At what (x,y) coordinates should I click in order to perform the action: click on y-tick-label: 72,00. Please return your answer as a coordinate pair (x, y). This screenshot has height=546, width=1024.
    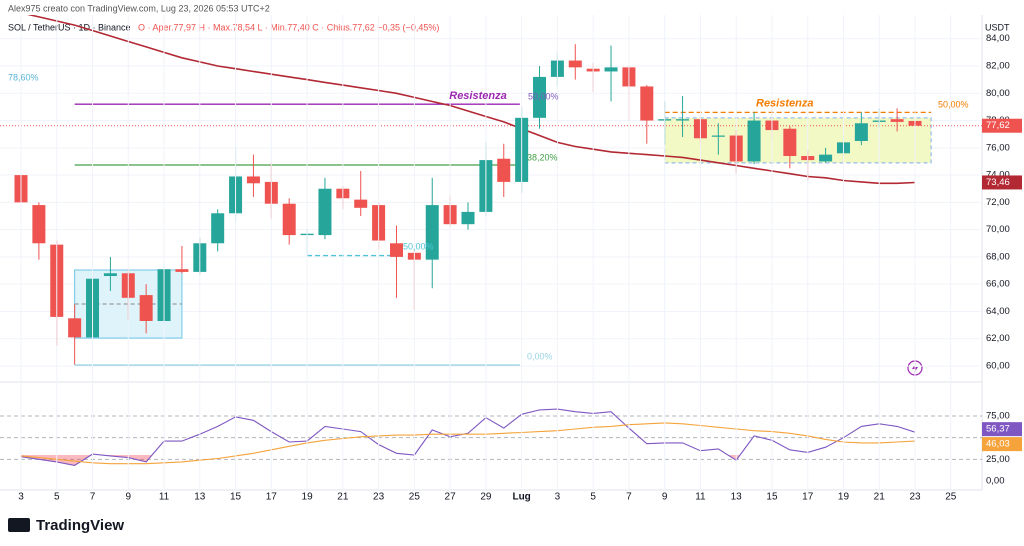
    Looking at the image, I should click on (998, 202).